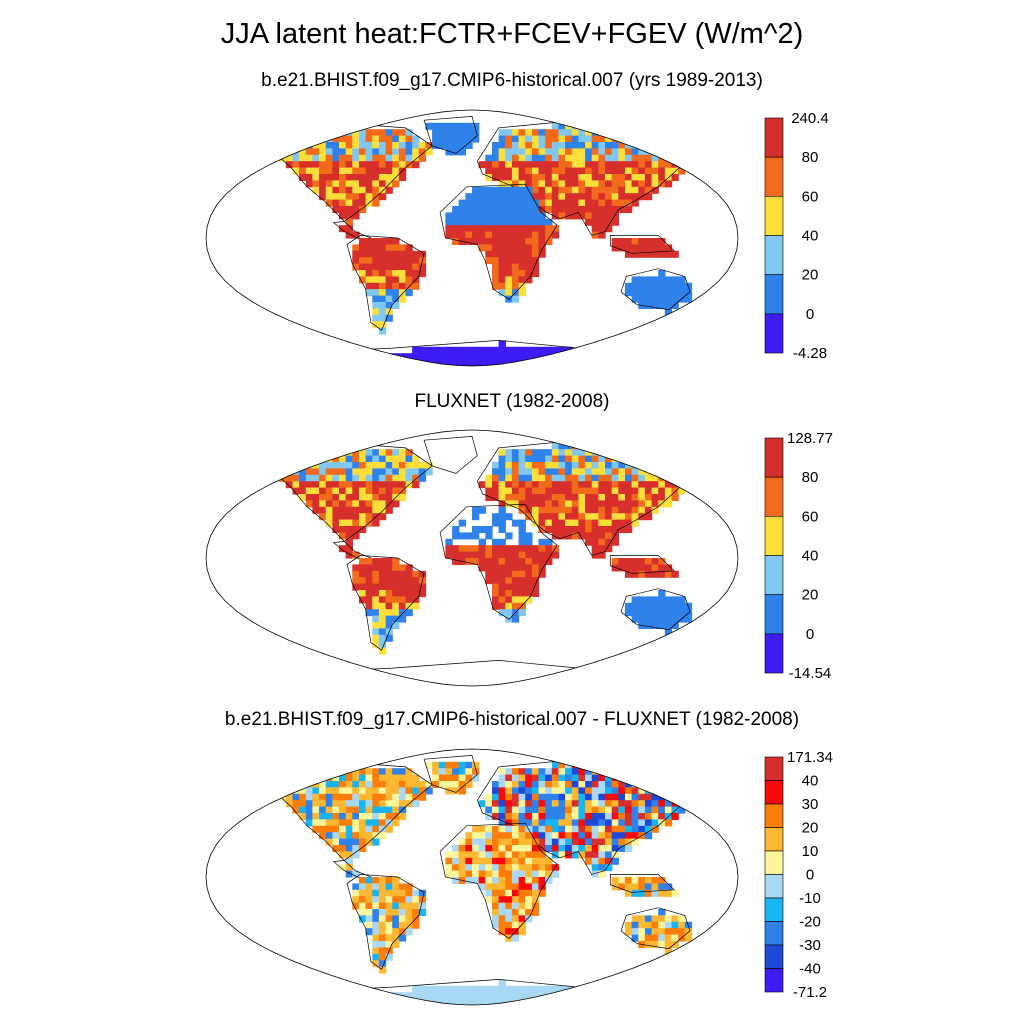  I want to click on colorbar-tick-label: -40, so click(810, 969).